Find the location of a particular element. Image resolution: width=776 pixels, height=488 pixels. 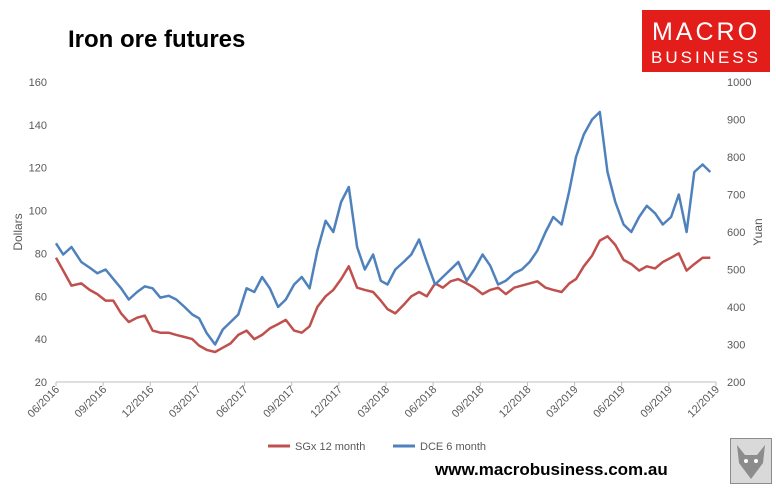

x-tick-label: 03/2018 is located at coordinates (374, 402).